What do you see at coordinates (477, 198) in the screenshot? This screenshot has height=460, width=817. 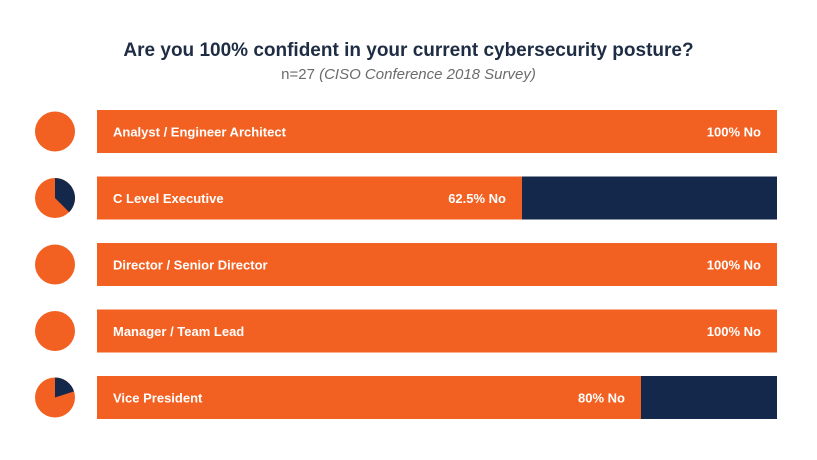 I see `value-label-1: 62.5% No` at bounding box center [477, 198].